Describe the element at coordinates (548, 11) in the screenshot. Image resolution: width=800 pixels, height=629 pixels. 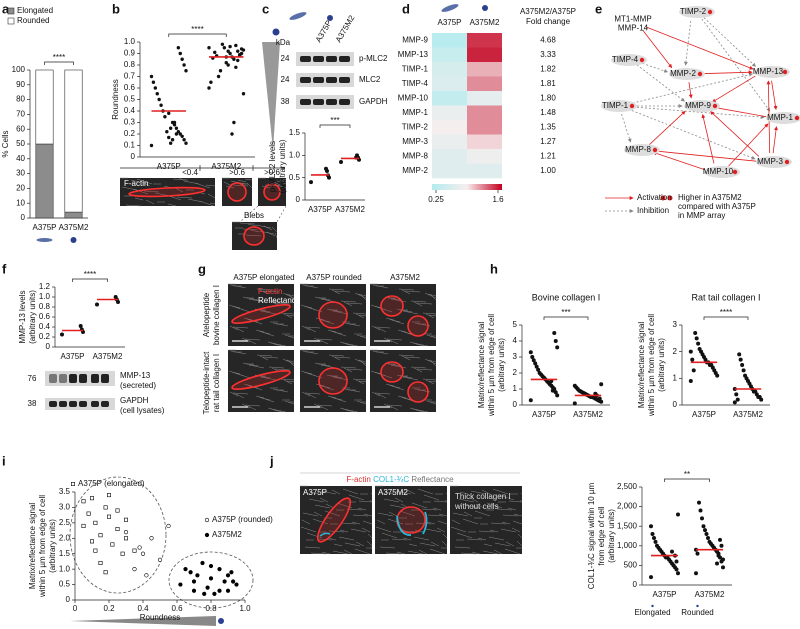
I see `value-header: A375M2/A375P` at that location.